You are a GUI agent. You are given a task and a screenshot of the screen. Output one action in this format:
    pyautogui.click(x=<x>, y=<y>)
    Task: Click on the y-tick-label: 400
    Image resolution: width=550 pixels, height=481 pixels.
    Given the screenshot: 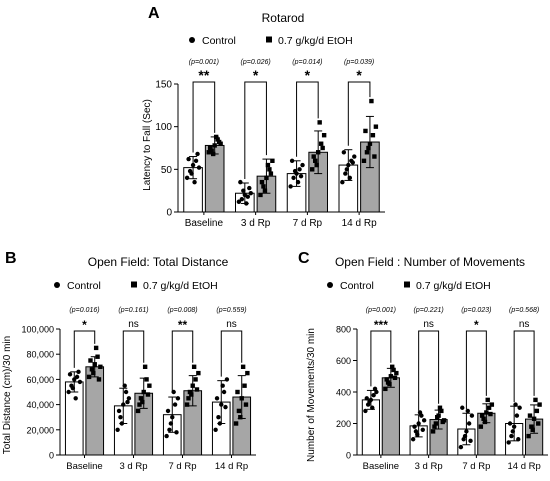 What is the action you would take?
    pyautogui.click(x=343, y=393)
    